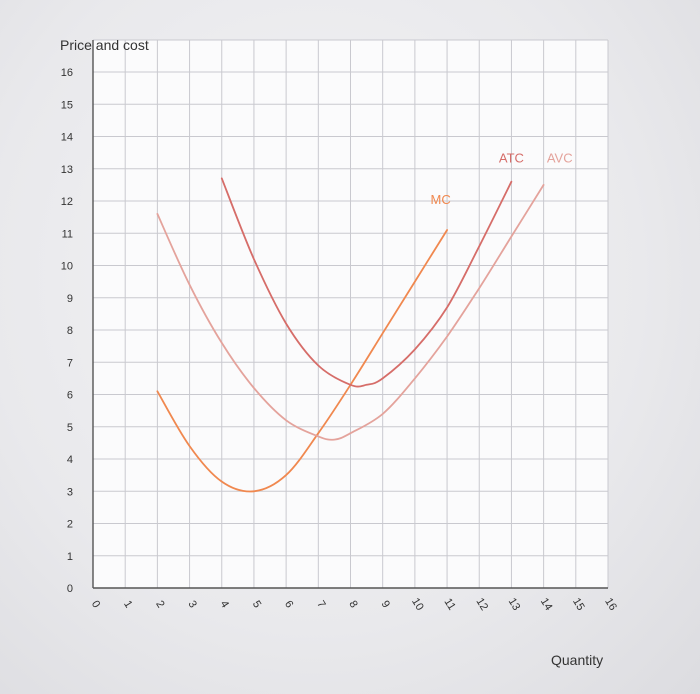 This screenshot has width=700, height=694. I want to click on y-tick-label: 4, so click(70, 460).